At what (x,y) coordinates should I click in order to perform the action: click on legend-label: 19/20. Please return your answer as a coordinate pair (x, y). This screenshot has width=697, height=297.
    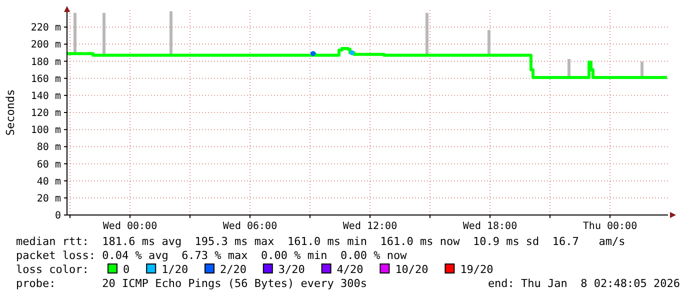
    Looking at the image, I should click on (477, 269).